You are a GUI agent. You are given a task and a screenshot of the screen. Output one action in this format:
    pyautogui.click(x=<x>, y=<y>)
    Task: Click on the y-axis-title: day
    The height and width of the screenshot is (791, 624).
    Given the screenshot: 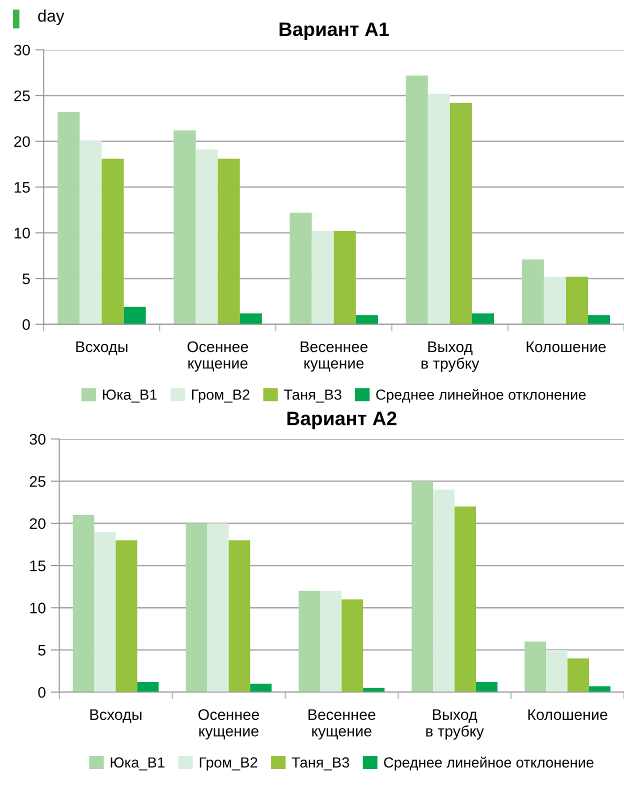 What is the action you would take?
    pyautogui.click(x=51, y=17)
    